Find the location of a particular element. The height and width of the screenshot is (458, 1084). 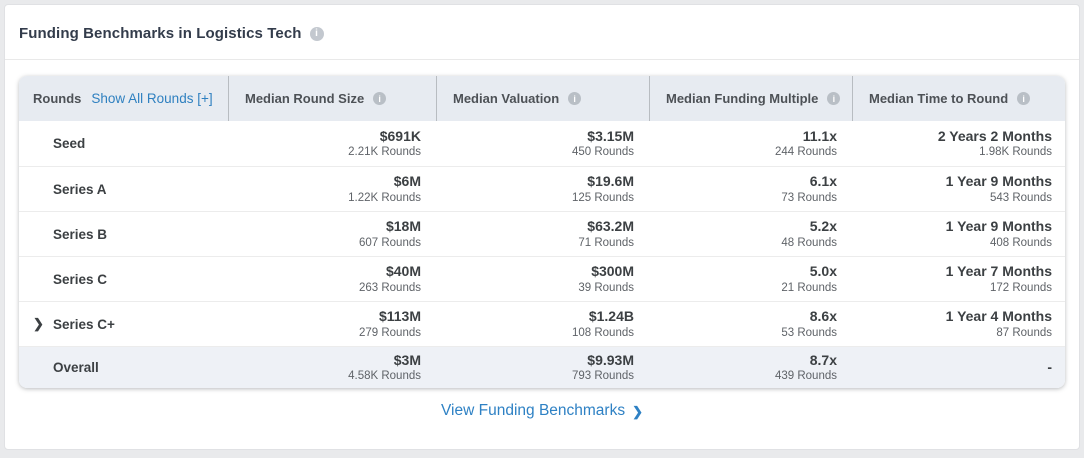

cell-rounds-count: 793 Rounds is located at coordinates (602, 376).